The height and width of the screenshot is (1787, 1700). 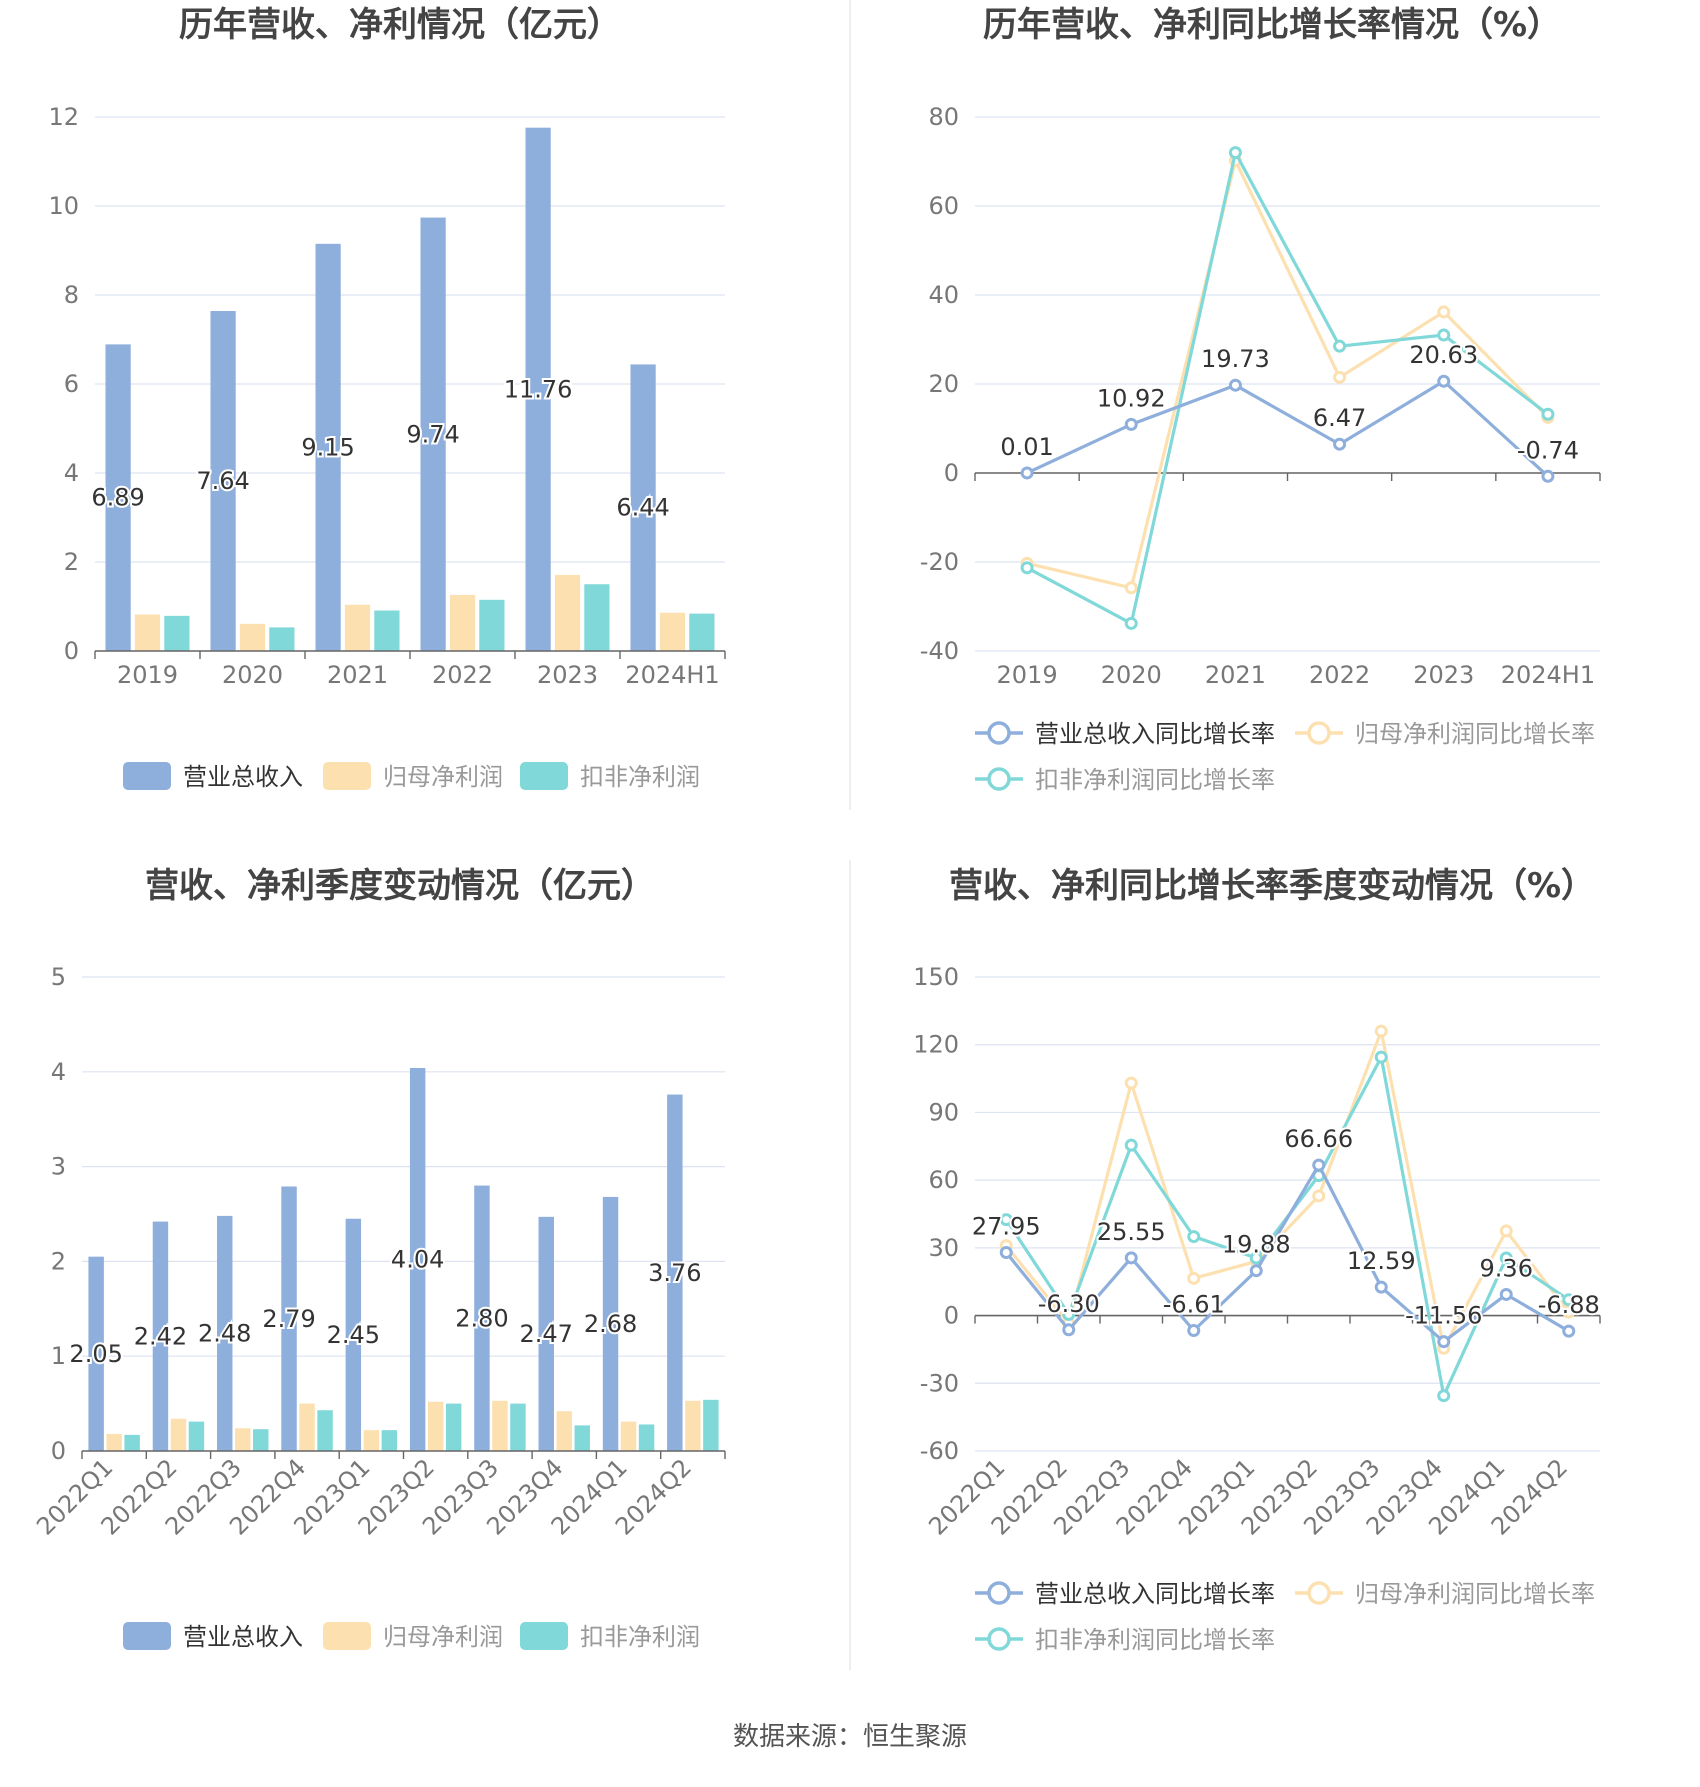 I want to click on data-label: -6.61, so click(x=1194, y=1304).